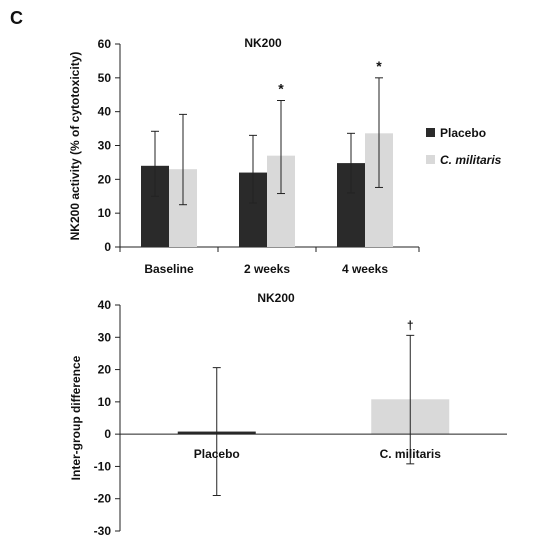 This screenshot has height=548, width=539. Describe the element at coordinates (103, 499) in the screenshot. I see `bottom-y-tick-label: -20` at that location.